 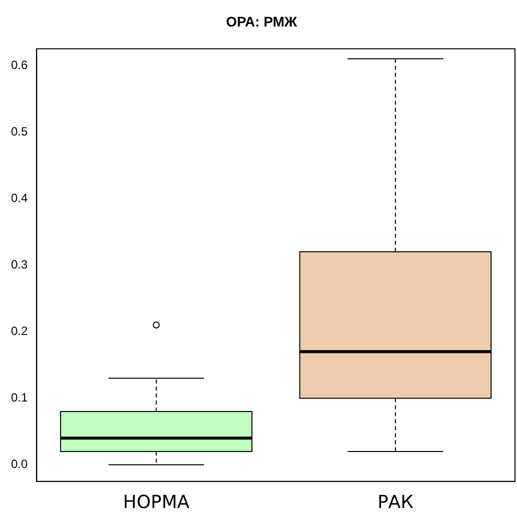 I want to click on y-tick-label: 0.1, so click(x=19, y=397).